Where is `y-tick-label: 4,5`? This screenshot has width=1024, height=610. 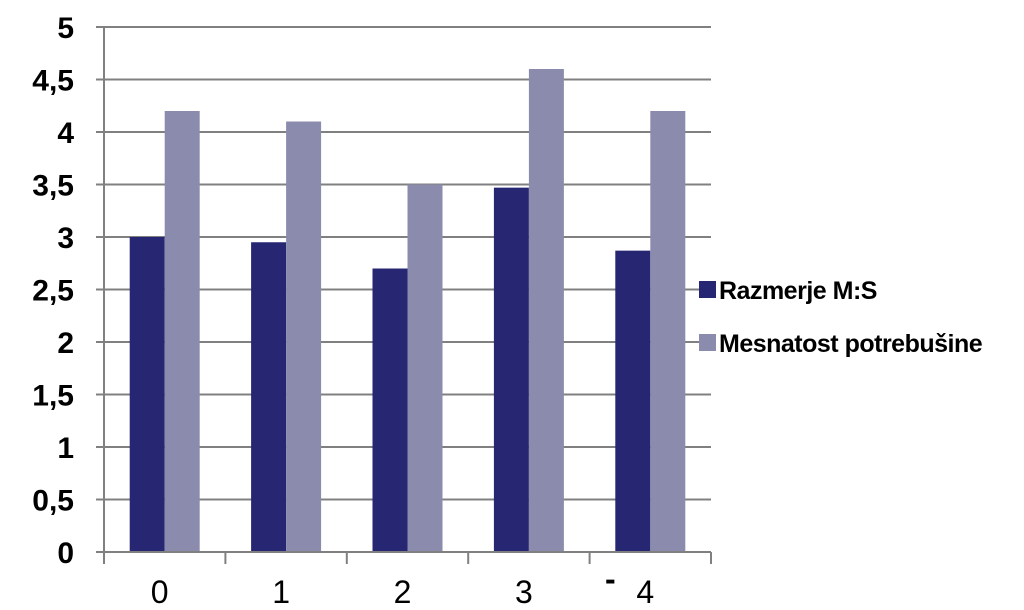
y-tick-label: 4,5 is located at coordinates (53, 81).